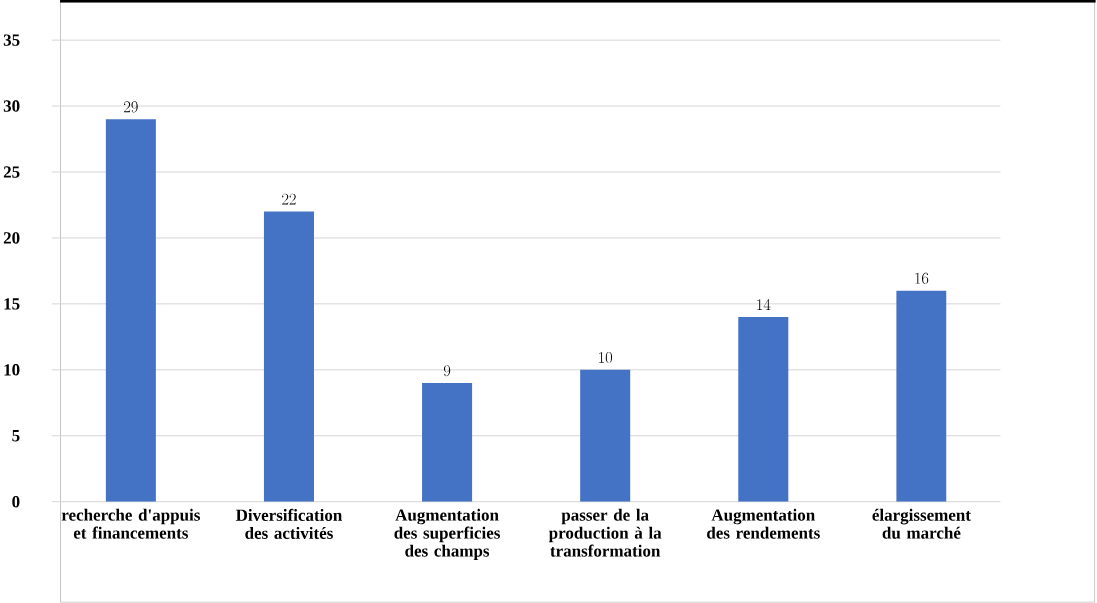  Describe the element at coordinates (11, 106) in the screenshot. I see `y-tick-label: 30` at that location.